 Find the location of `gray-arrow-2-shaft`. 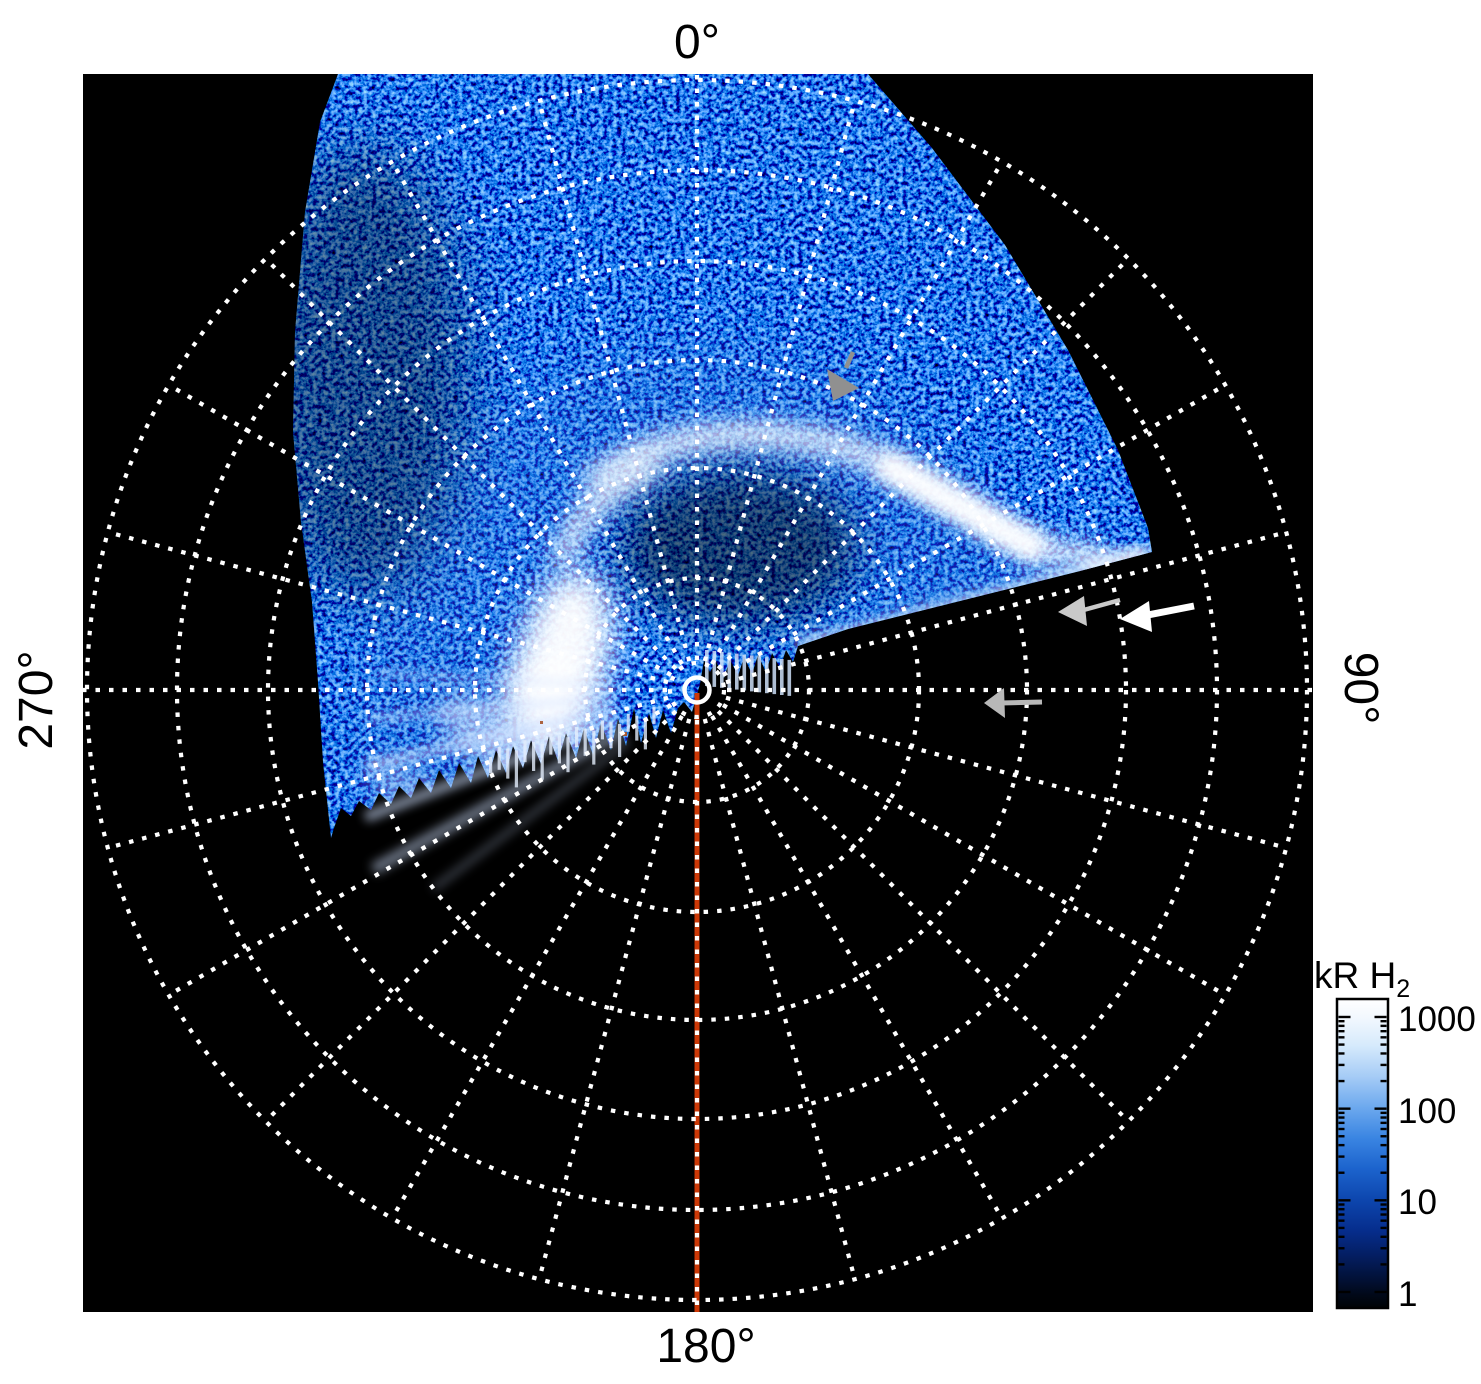

gray-arrow-2-shaft is located at coordinates (1100, 605).